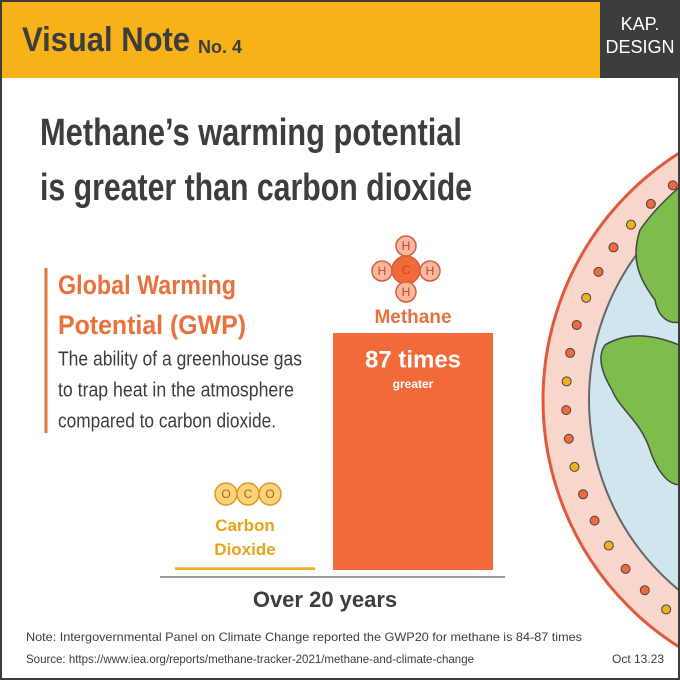  Describe the element at coordinates (638, 659) in the screenshot. I see `footer-date: Oct 13.23` at that location.